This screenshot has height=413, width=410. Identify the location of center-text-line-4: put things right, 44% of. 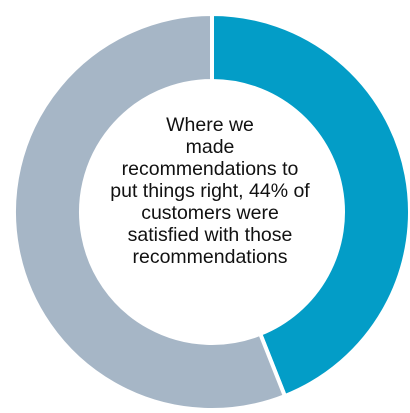
(210, 191).